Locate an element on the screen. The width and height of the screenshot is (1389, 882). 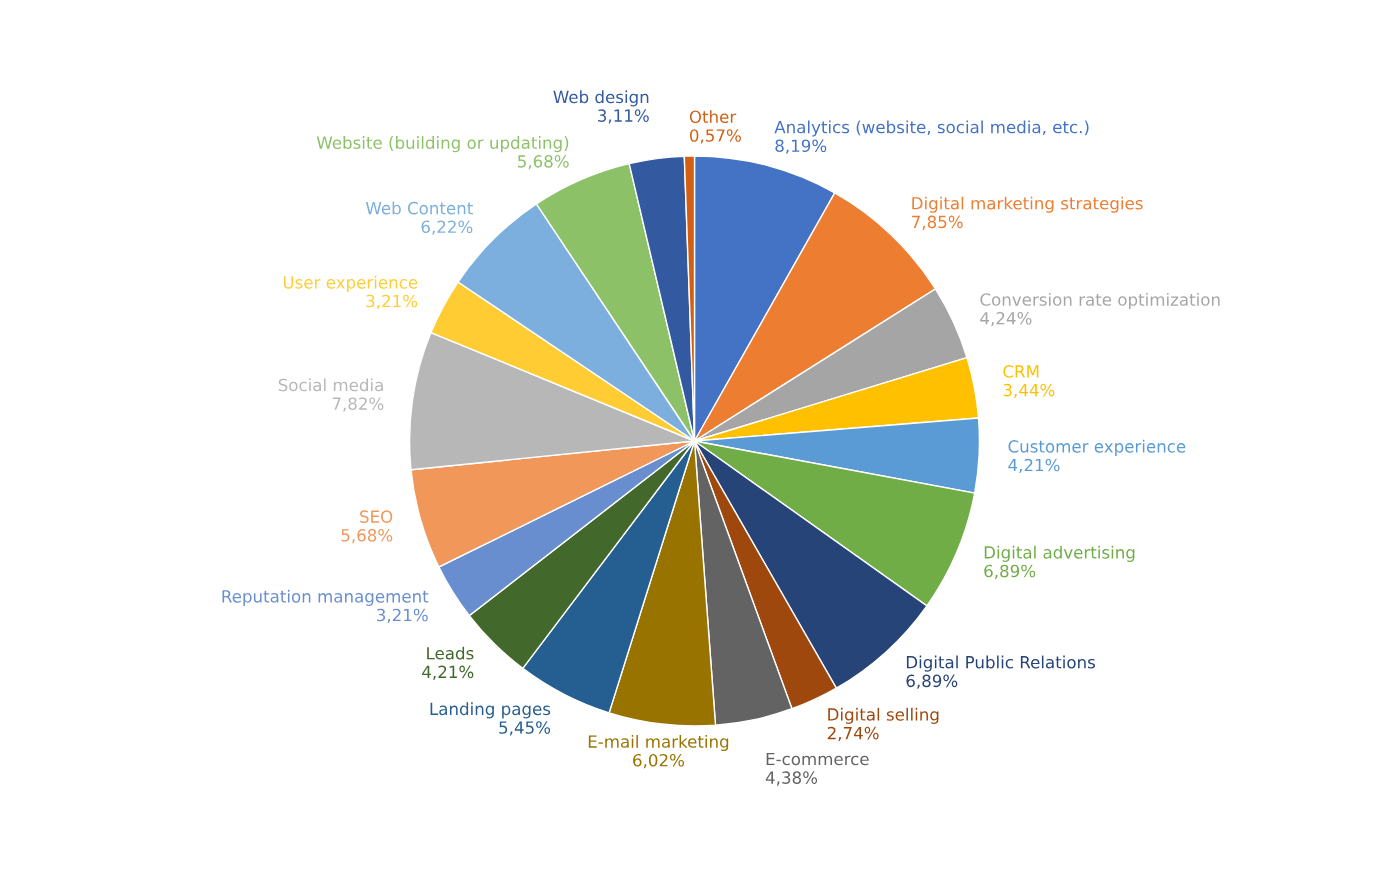
data-label: 7,82% is located at coordinates (358, 404).